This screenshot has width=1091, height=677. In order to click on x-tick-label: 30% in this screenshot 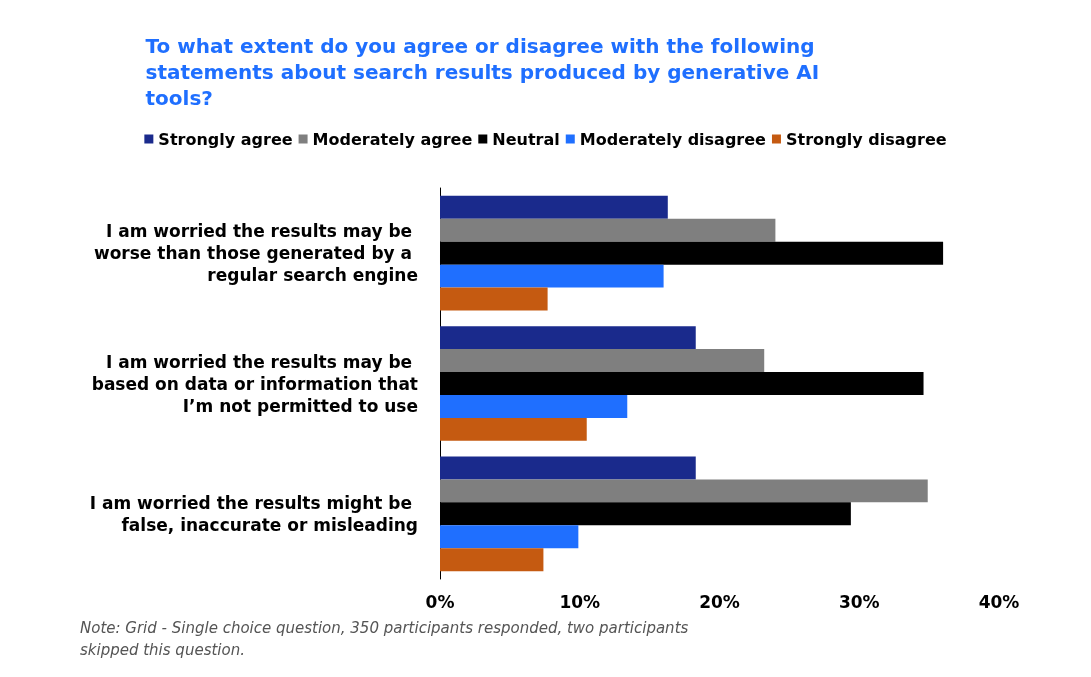, I will do `click(859, 601)`.